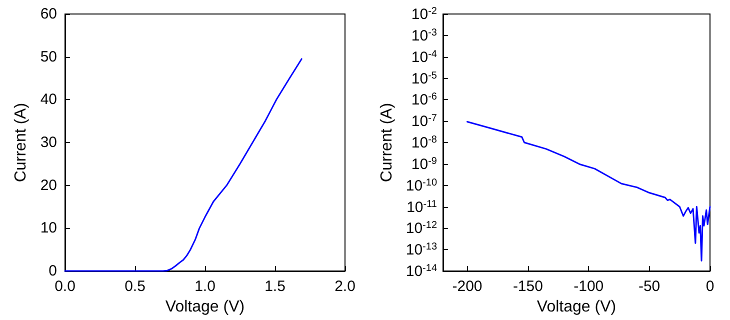  I want to click on y-tick-label: 60, so click(48, 14).